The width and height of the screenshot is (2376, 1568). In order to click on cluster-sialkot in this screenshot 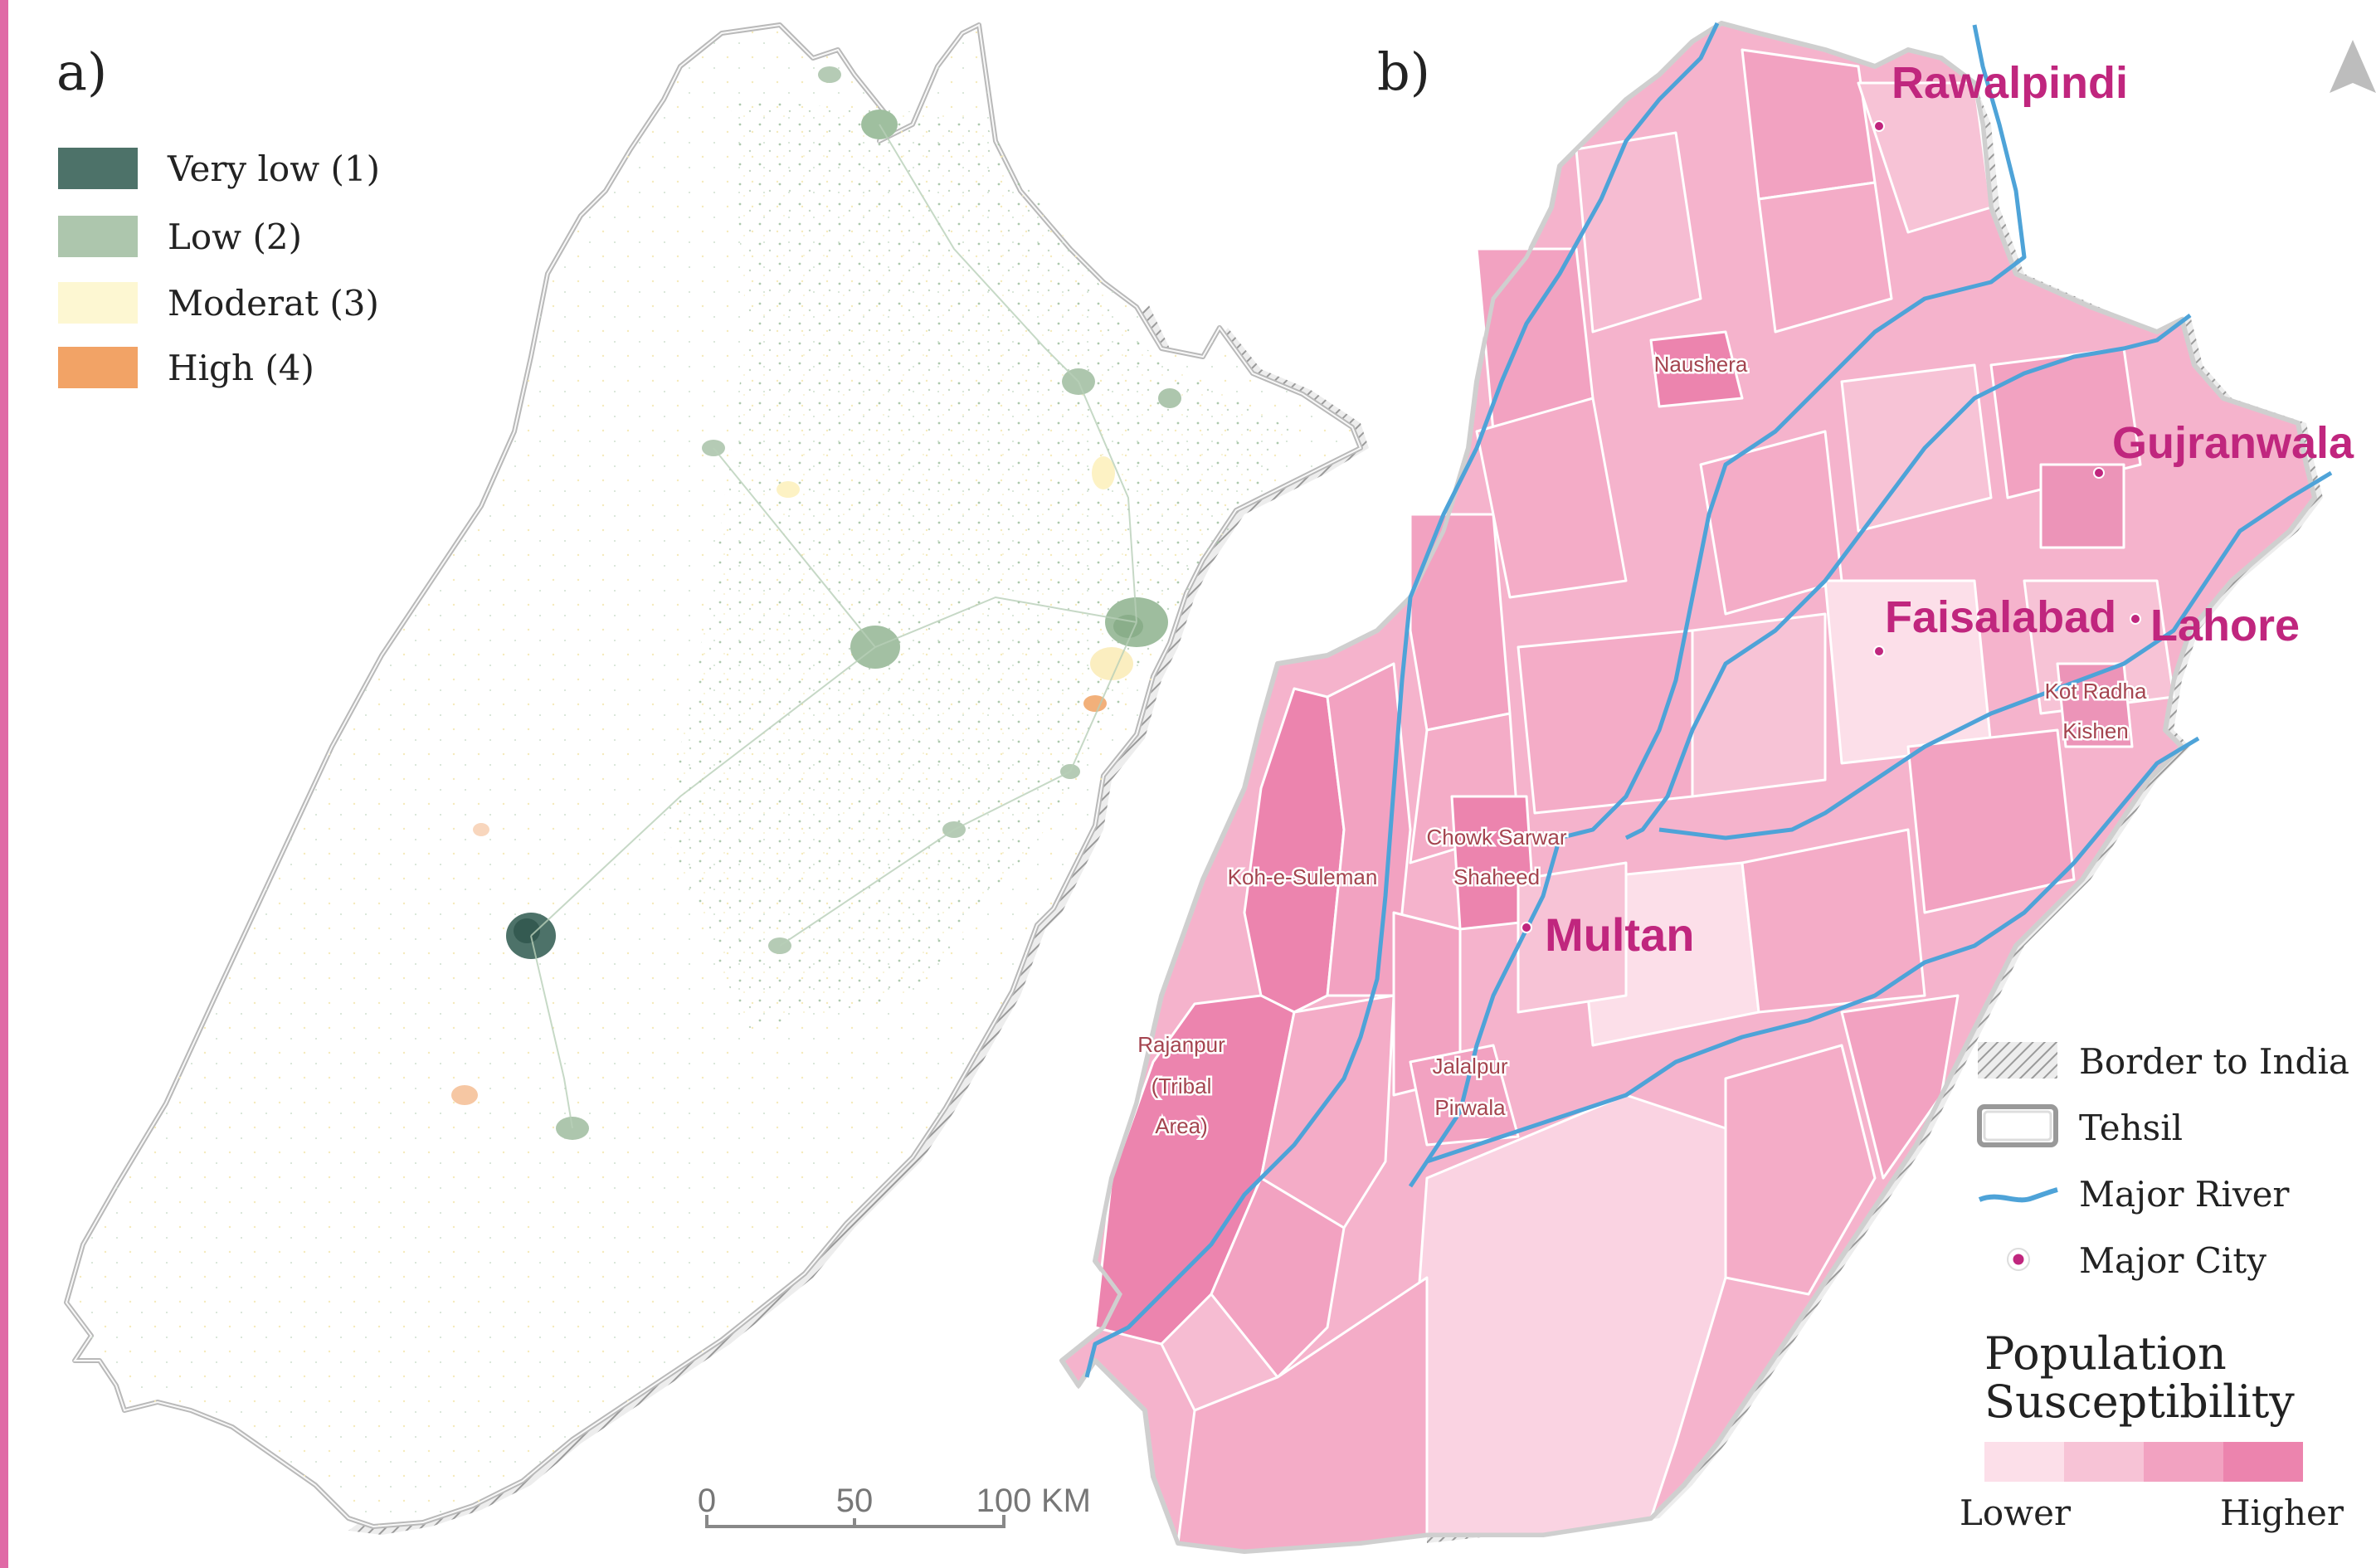, I will do `click(1169, 398)`.